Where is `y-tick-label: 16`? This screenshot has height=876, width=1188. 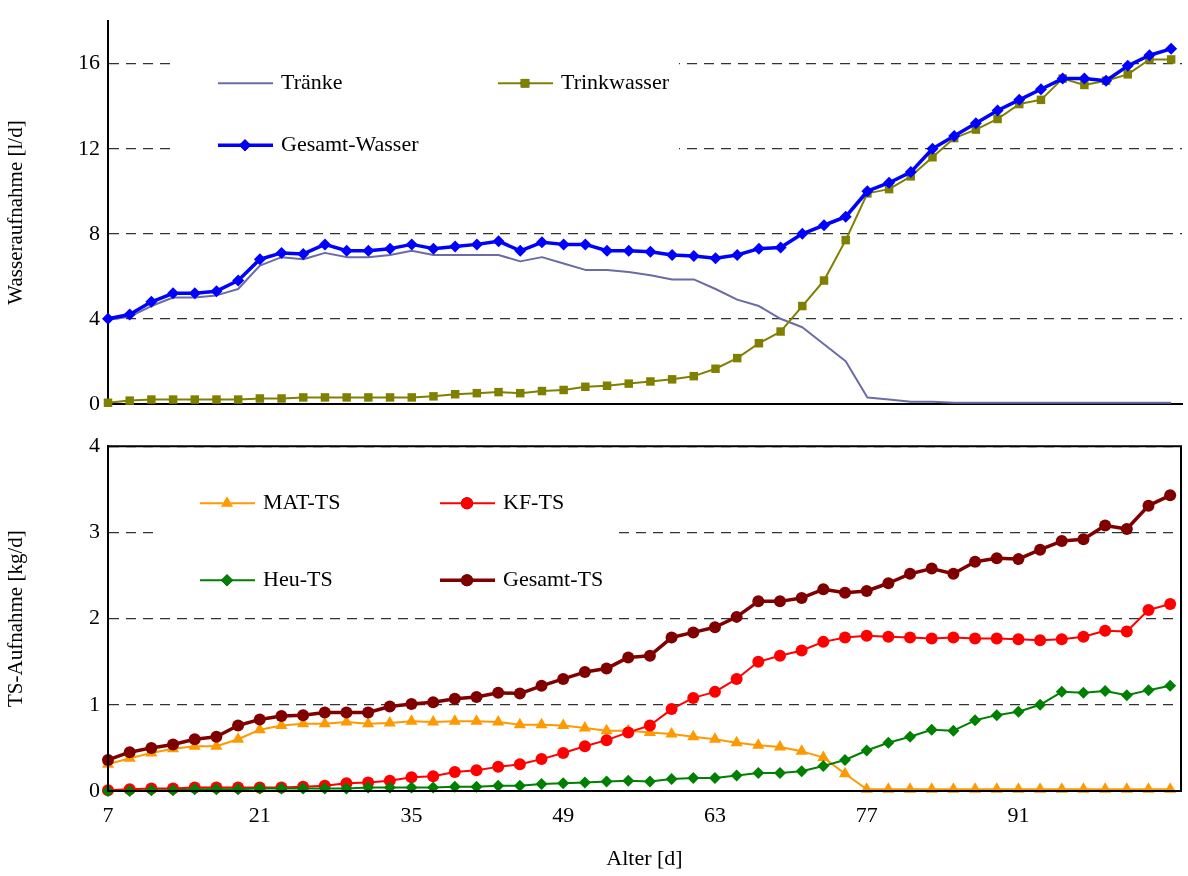
y-tick-label: 16 is located at coordinates (89, 62).